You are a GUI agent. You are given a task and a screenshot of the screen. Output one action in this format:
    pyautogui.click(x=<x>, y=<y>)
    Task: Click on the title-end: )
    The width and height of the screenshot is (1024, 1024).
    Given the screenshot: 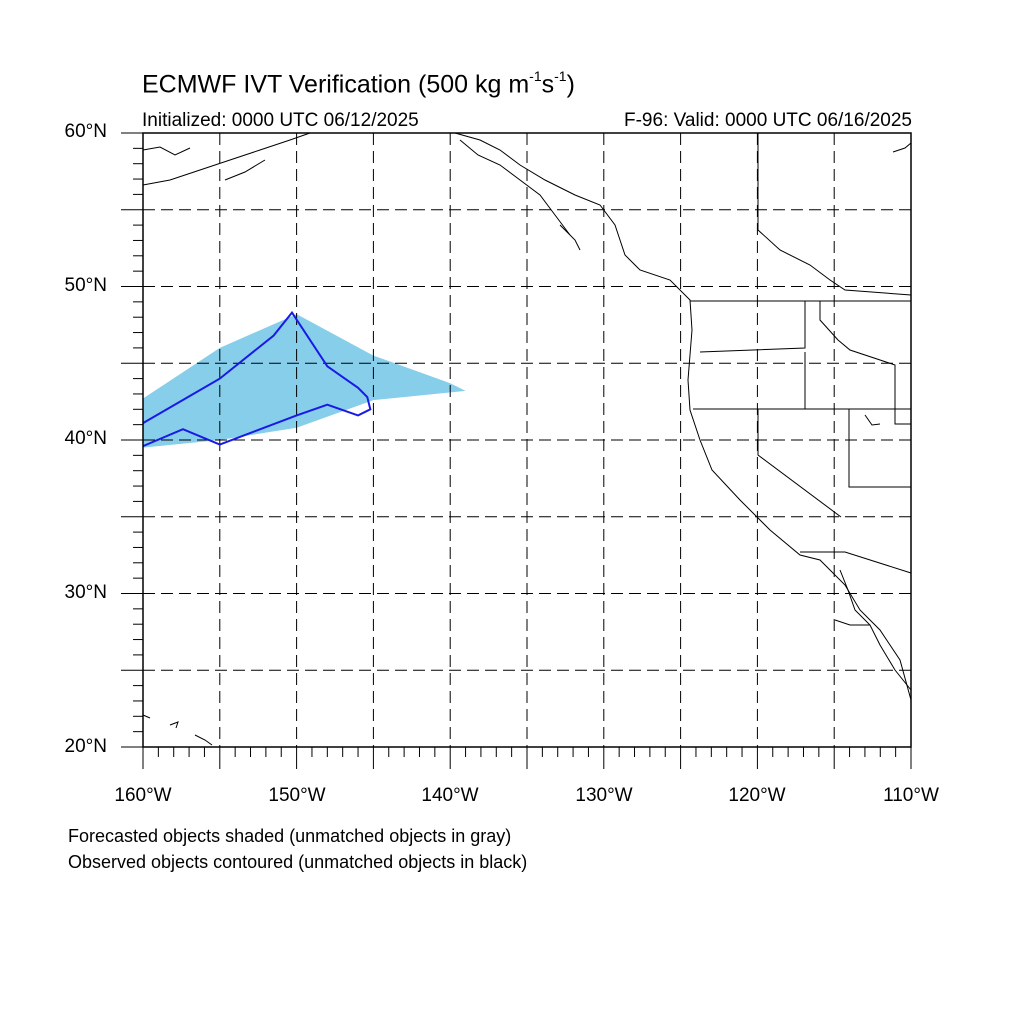 What is the action you would take?
    pyautogui.click(x=570, y=84)
    